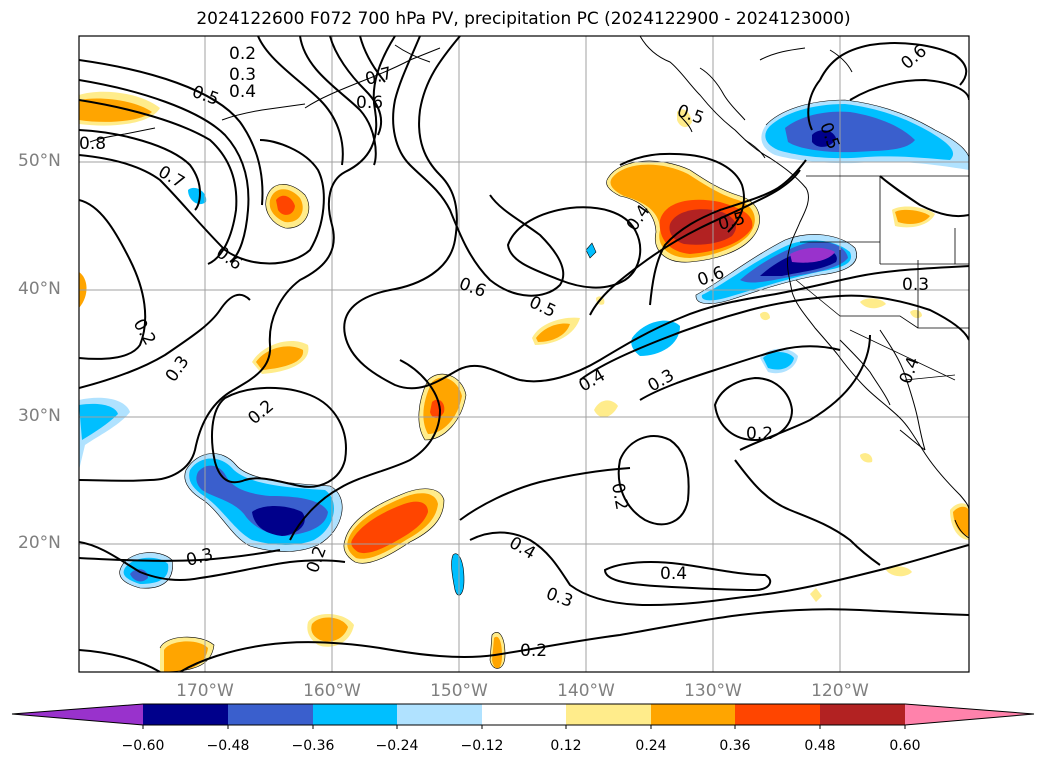 The width and height of the screenshot is (1047, 765). What do you see at coordinates (969, 714) in the screenshot?
I see `colorbar-extend-high` at bounding box center [969, 714].